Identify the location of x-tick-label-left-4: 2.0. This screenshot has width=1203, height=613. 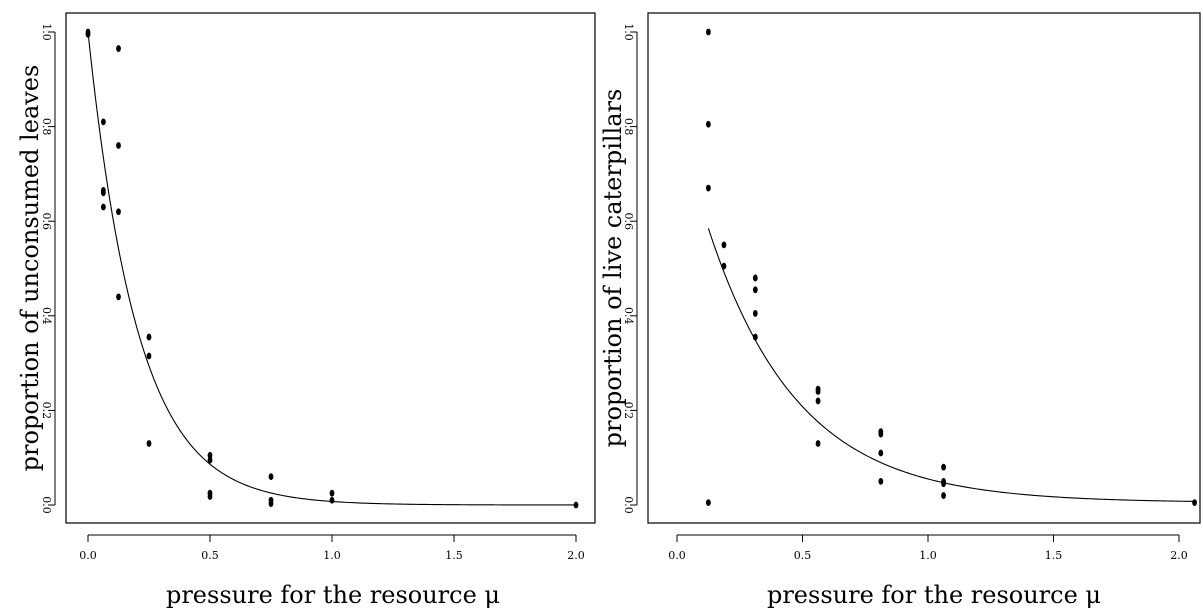
(576, 555).